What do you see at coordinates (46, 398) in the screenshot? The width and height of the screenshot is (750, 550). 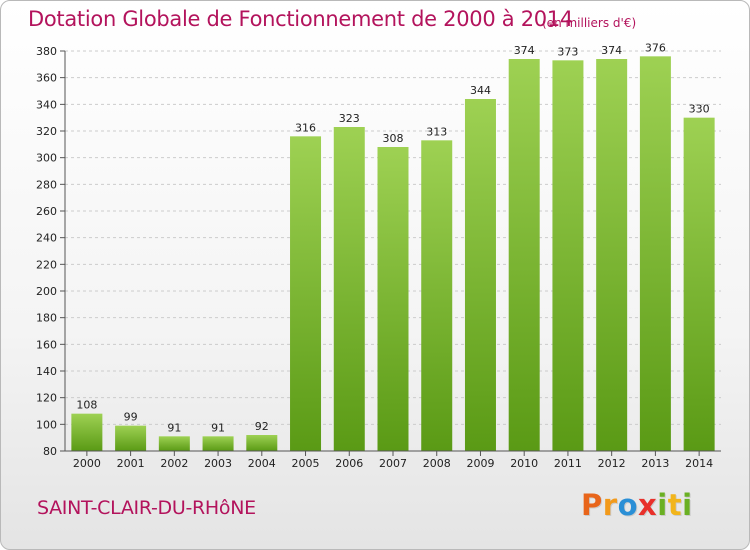 I see `y-tick-label: 120` at bounding box center [46, 398].